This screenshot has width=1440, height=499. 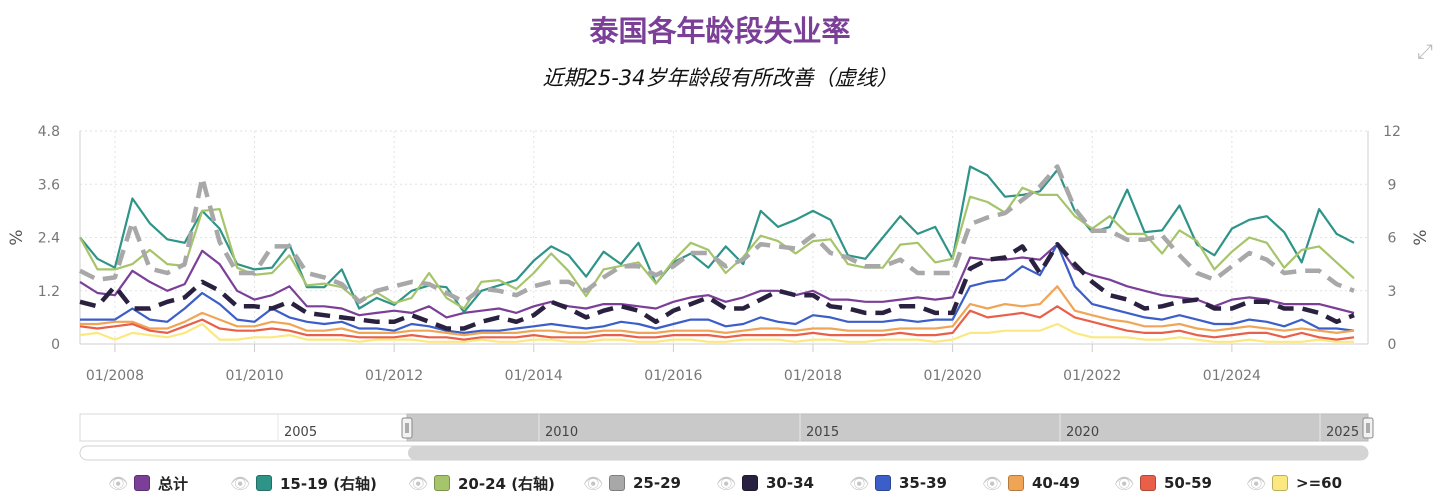 I want to click on x-tick-label: 01/2012, so click(x=394, y=376).